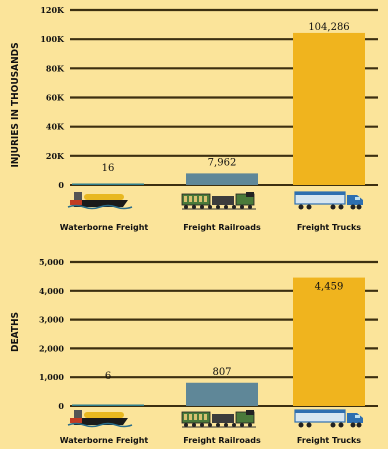  I want to click on injuries-value-label-railroads: 7,962, so click(222, 162).